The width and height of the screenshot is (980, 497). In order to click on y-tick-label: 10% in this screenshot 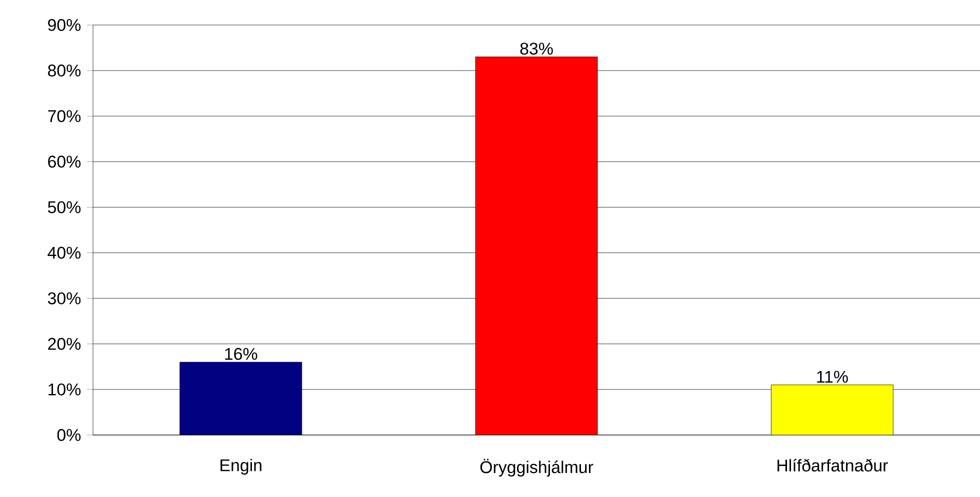, I will do `click(64, 389)`.